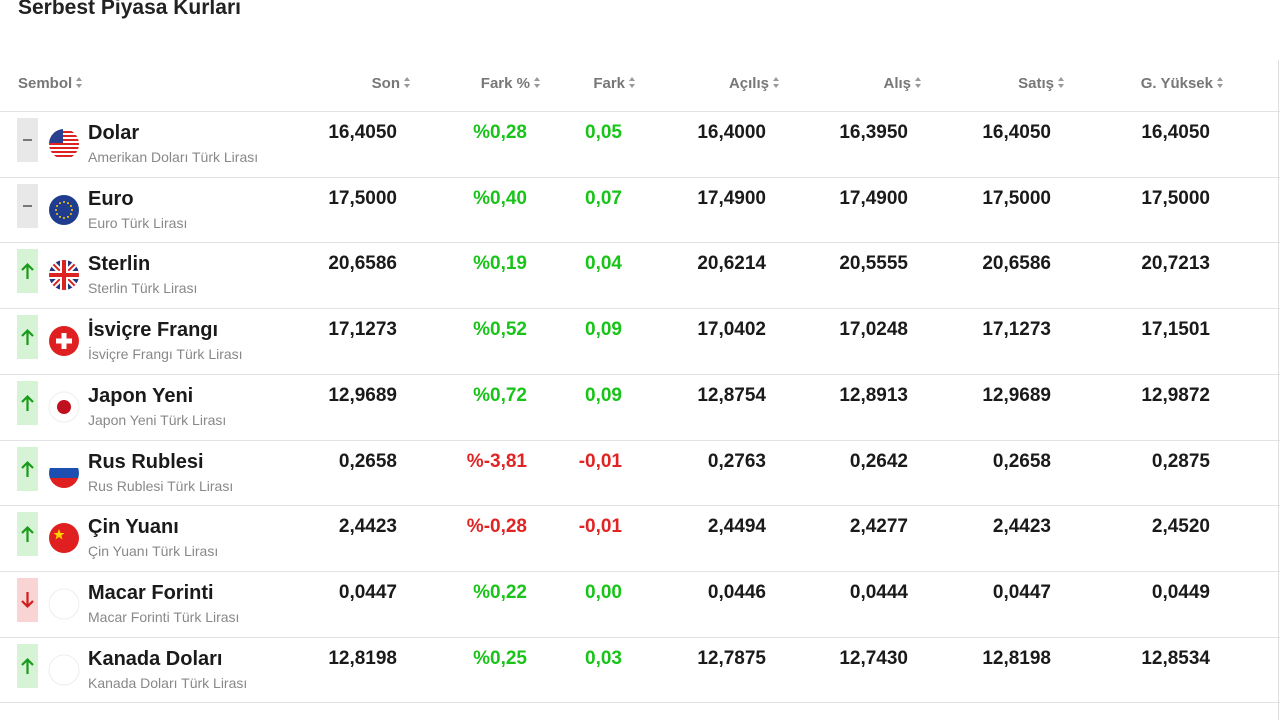 Image resolution: width=1280 pixels, height=720 pixels. What do you see at coordinates (603, 330) in the screenshot?
I see `rate-cell: 0,09` at bounding box center [603, 330].